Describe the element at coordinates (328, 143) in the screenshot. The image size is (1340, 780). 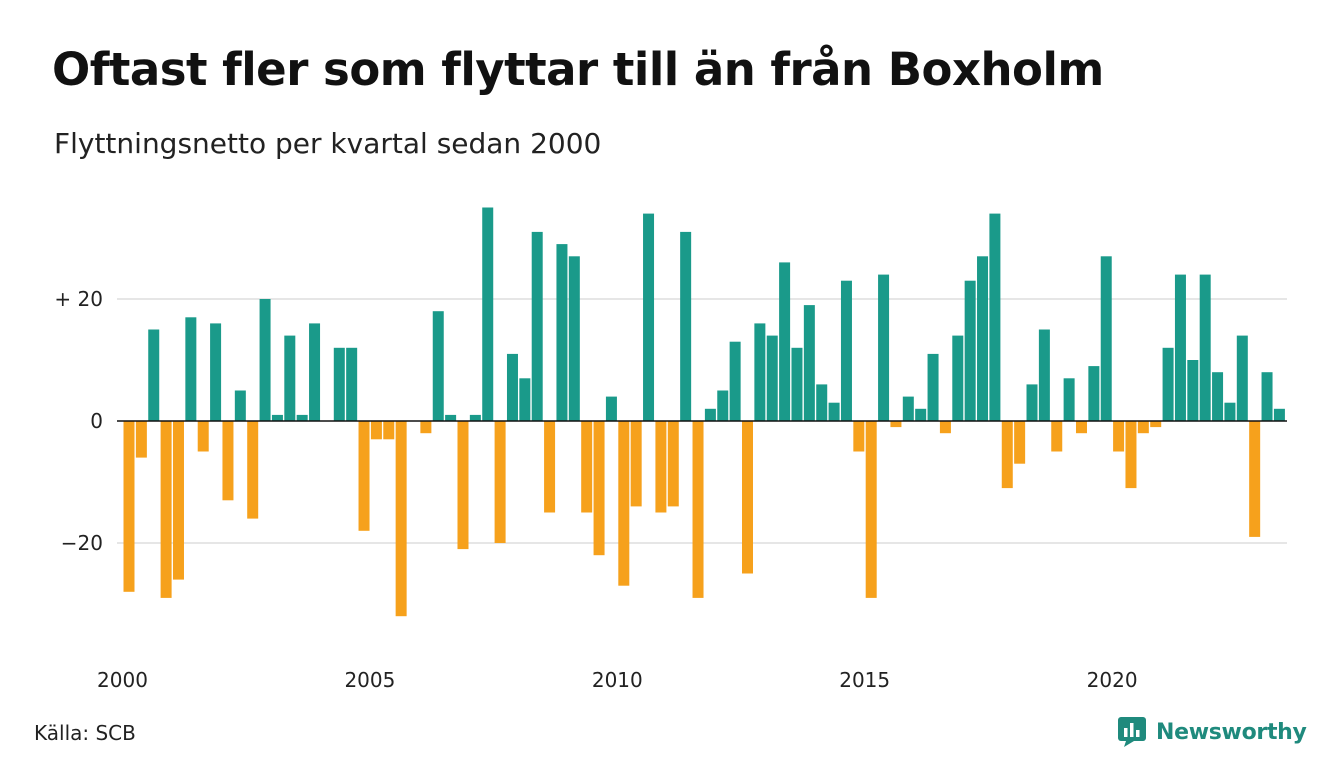
I see `chart-subtitle: Flyttningsnetto per kvartal sedan 2000` at that location.